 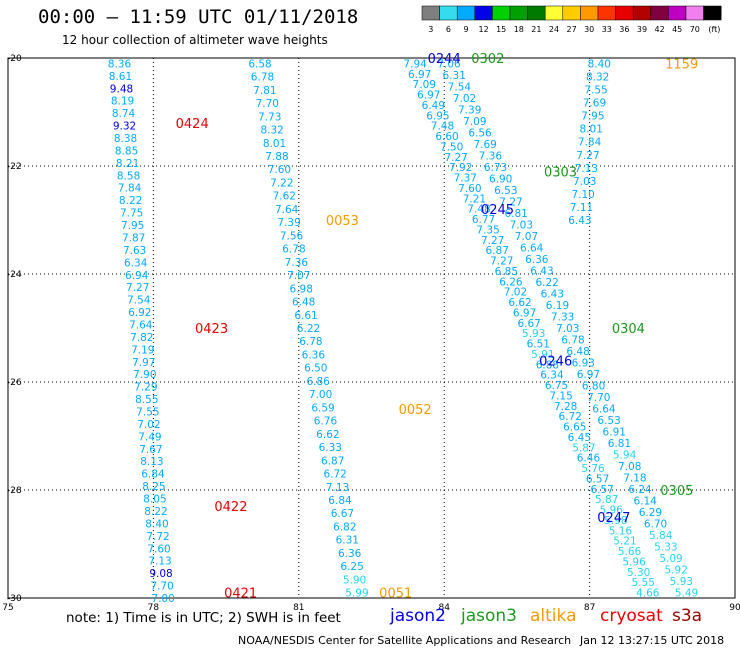 I want to click on wave-height-label: 7.95, so click(x=592, y=117).